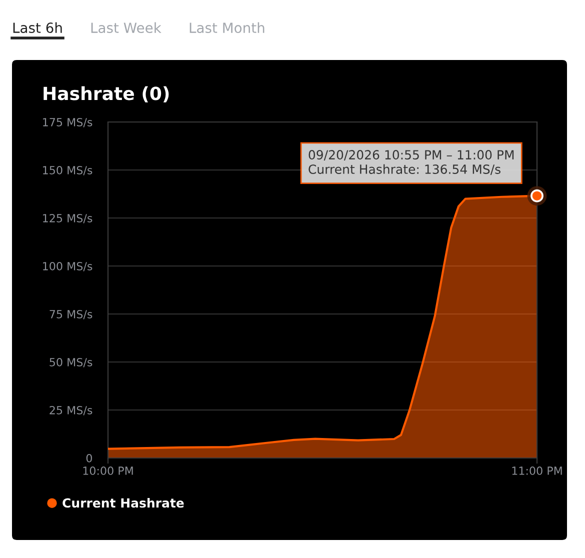 This screenshot has width=585, height=558. I want to click on annotation: 09/20/2026 10:55 PM – 11:00 PM Current Hashrate: 136.54 MS/s, so click(411, 162).